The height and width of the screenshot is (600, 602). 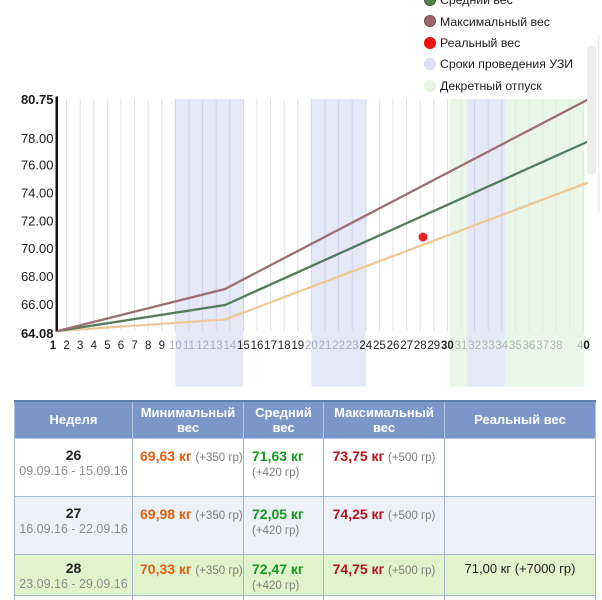 I want to click on svg-text: 29, so click(x=433, y=346).